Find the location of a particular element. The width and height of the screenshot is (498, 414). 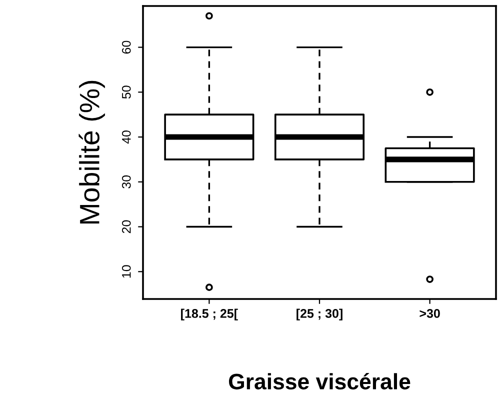

y-axis-title: Mobilité (%) is located at coordinates (91, 152).